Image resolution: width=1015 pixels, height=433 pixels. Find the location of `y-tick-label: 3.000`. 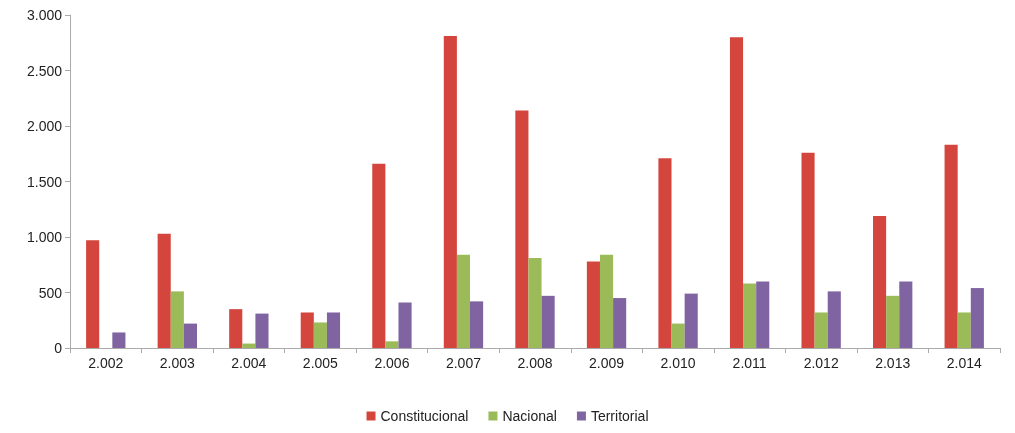

y-tick-label: 3.000 is located at coordinates (44, 15).